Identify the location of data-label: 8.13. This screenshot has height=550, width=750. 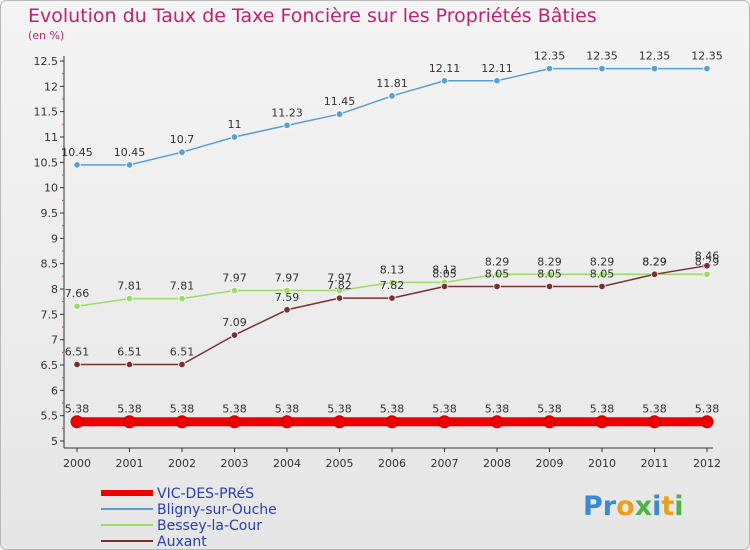
(444, 269).